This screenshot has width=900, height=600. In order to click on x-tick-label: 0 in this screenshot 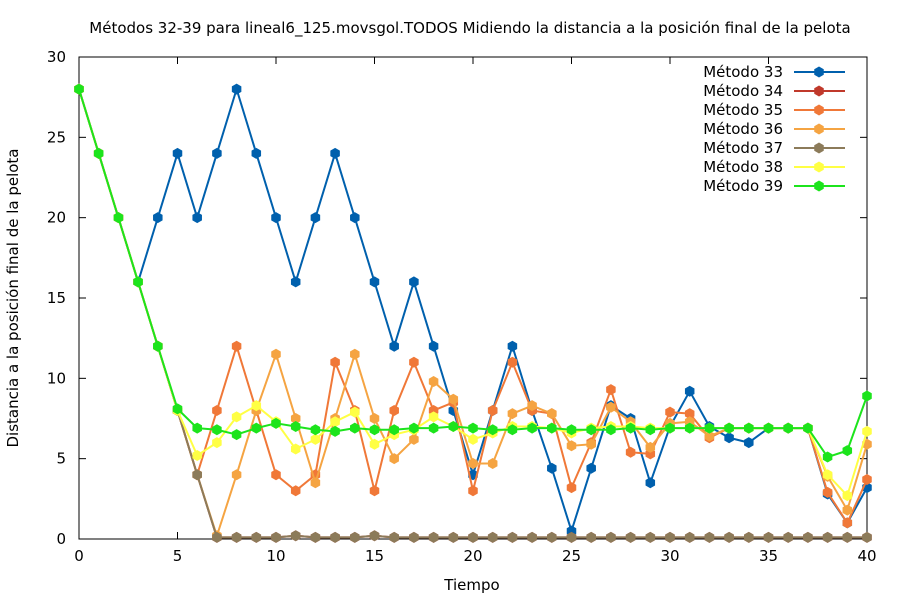, I will do `click(79, 556)`.